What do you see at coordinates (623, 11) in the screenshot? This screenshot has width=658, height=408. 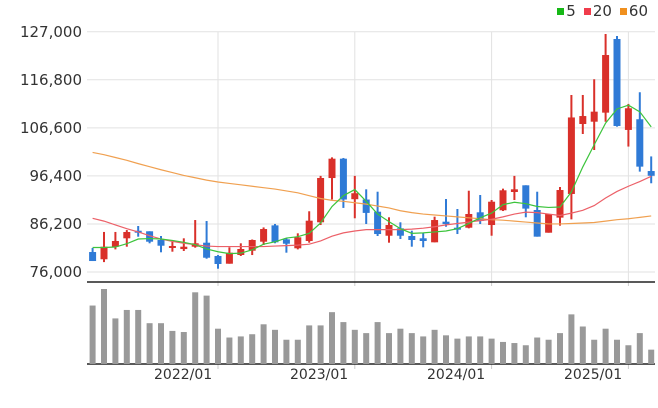 I see `ma60-swatch-icon` at bounding box center [623, 11].